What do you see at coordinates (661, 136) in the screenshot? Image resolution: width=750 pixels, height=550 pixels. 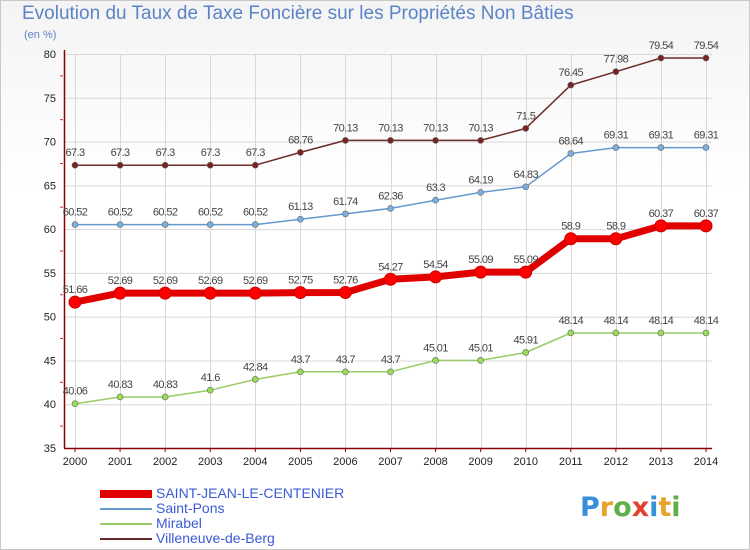 I see `data-label: 69.31` at bounding box center [661, 136].